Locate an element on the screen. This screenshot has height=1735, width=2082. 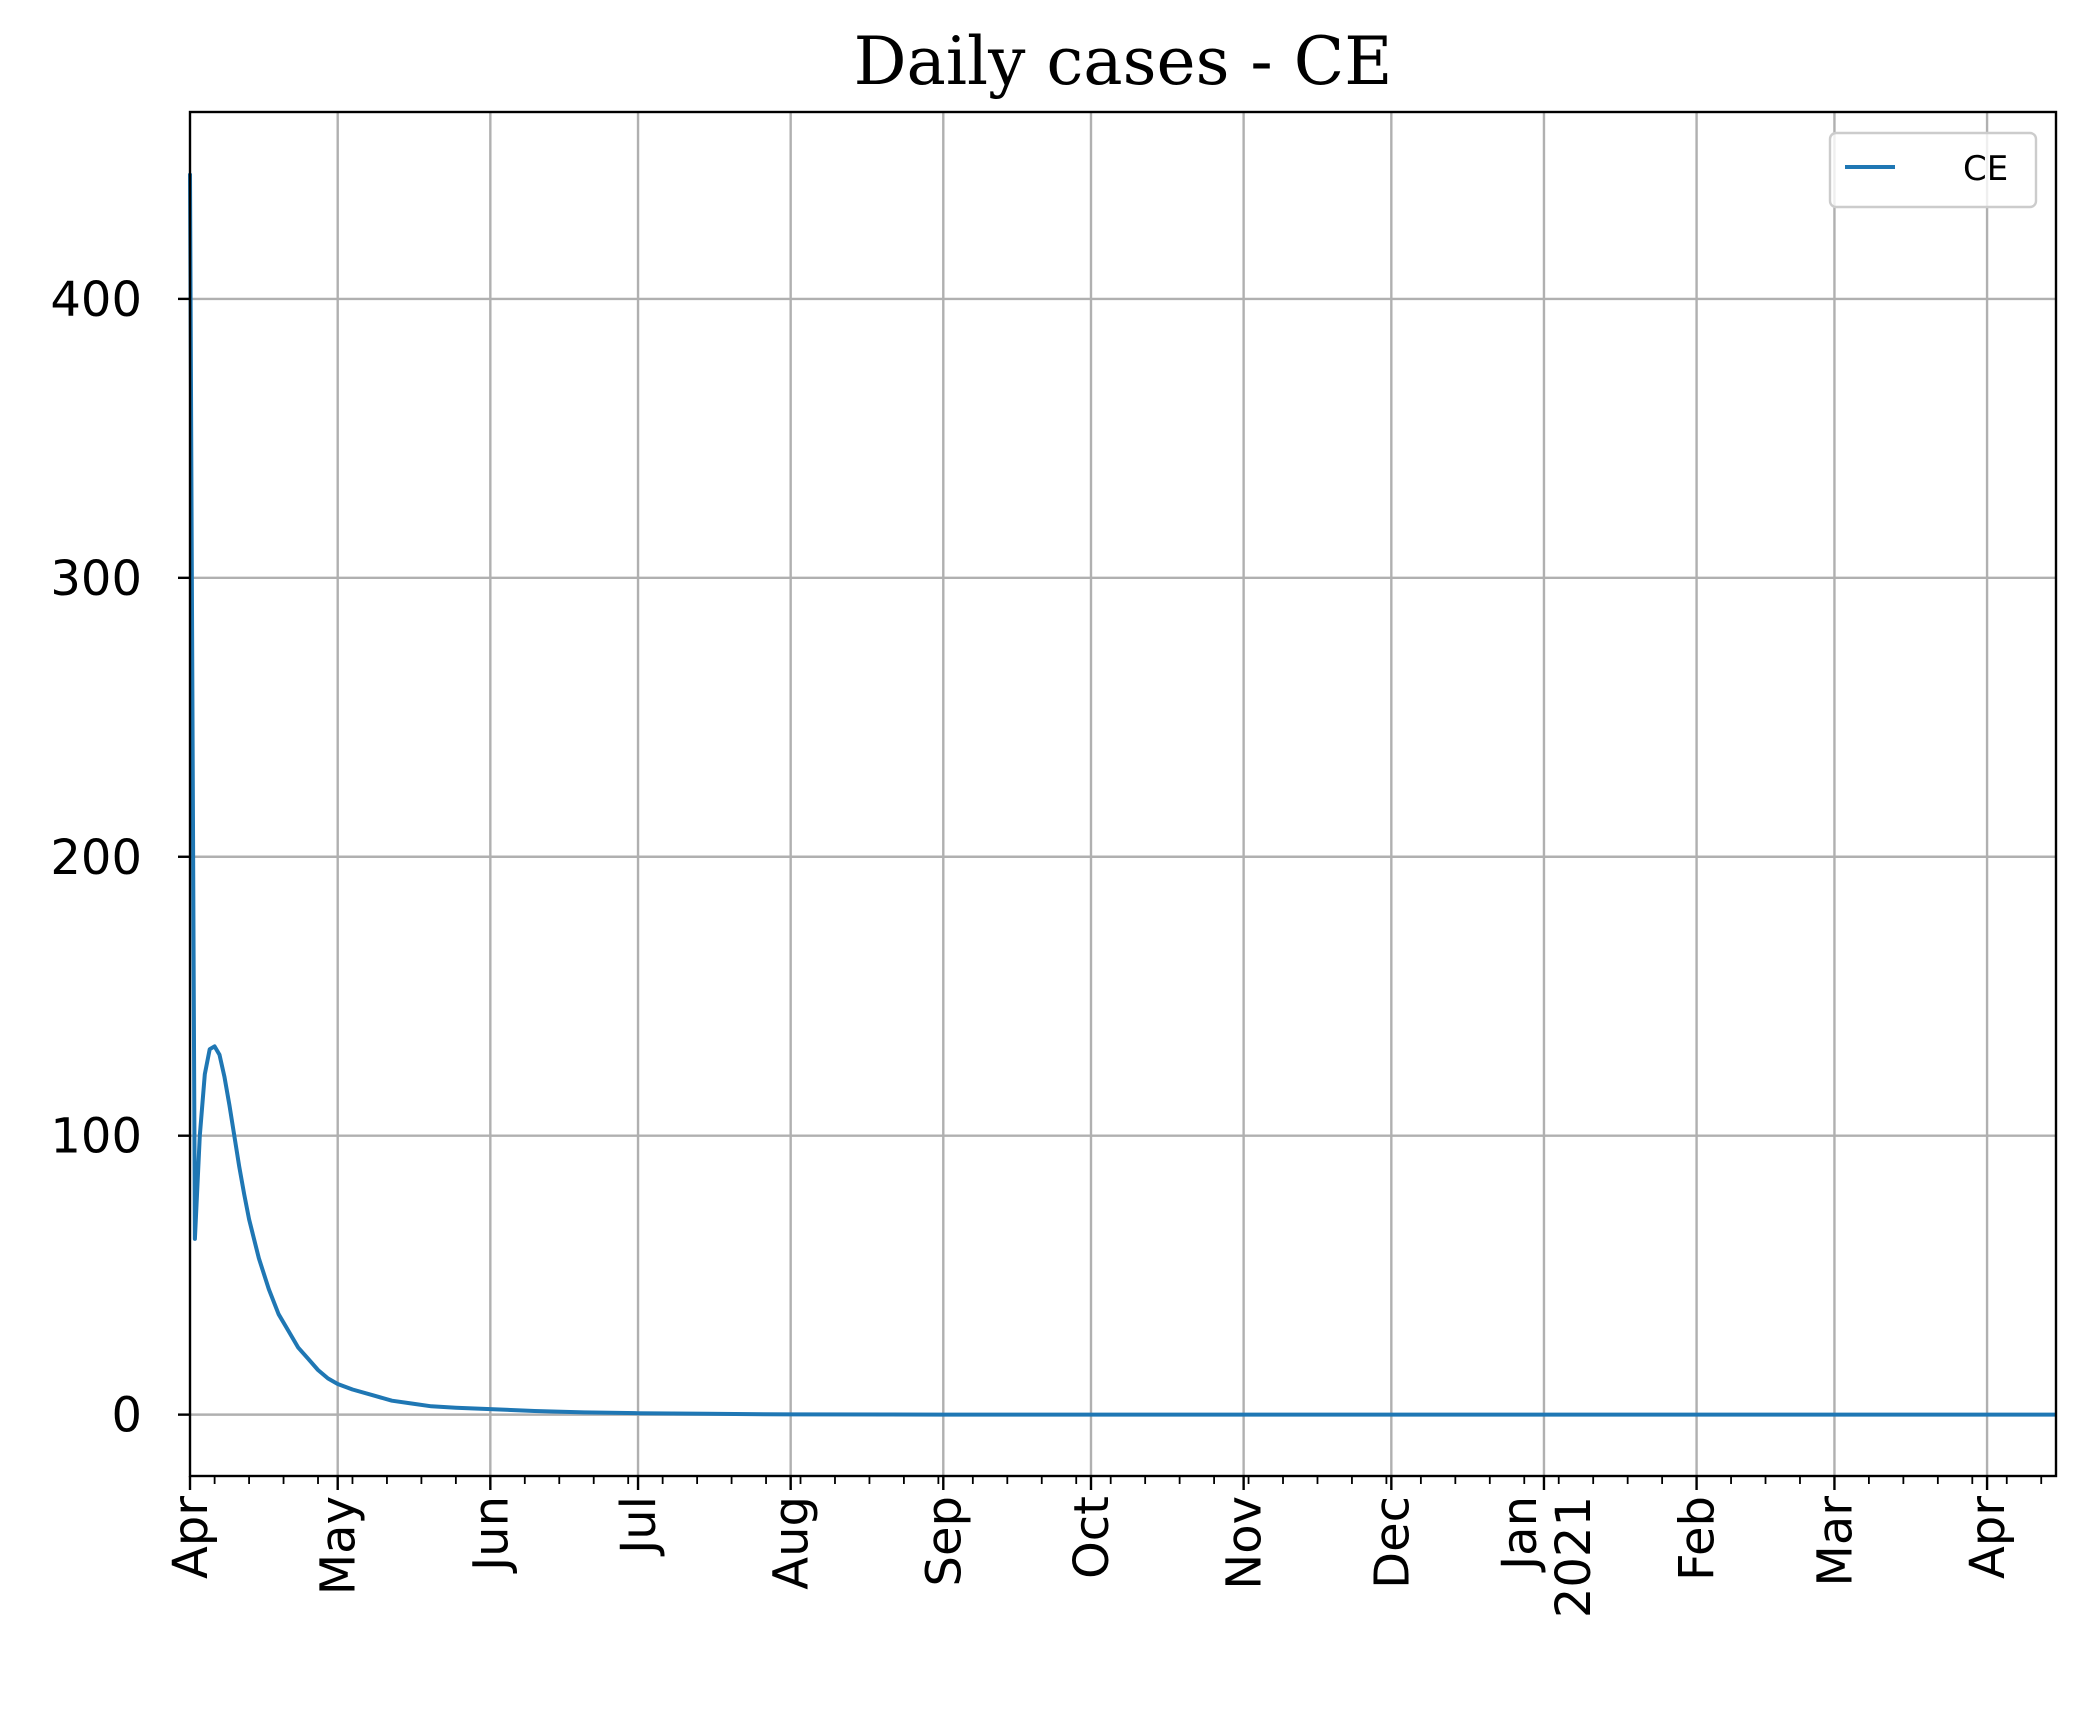
x-tick-label-group: Feb is located at coordinates (1698, 1538).